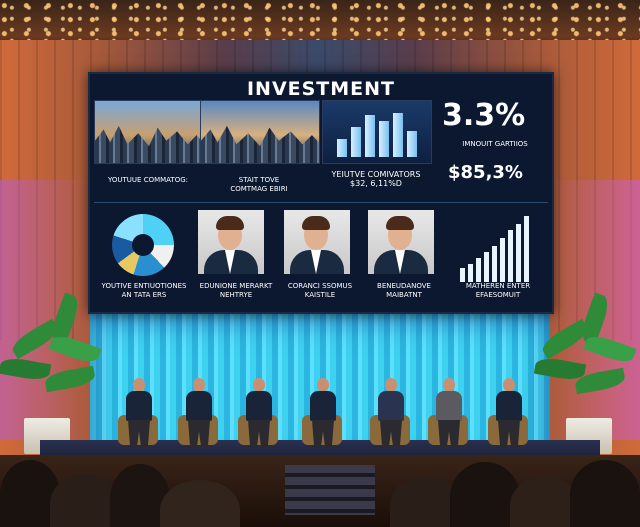 This screenshot has width=640, height=527. What do you see at coordinates (585, 356) in the screenshot?
I see `right-plant` at bounding box center [585, 356].